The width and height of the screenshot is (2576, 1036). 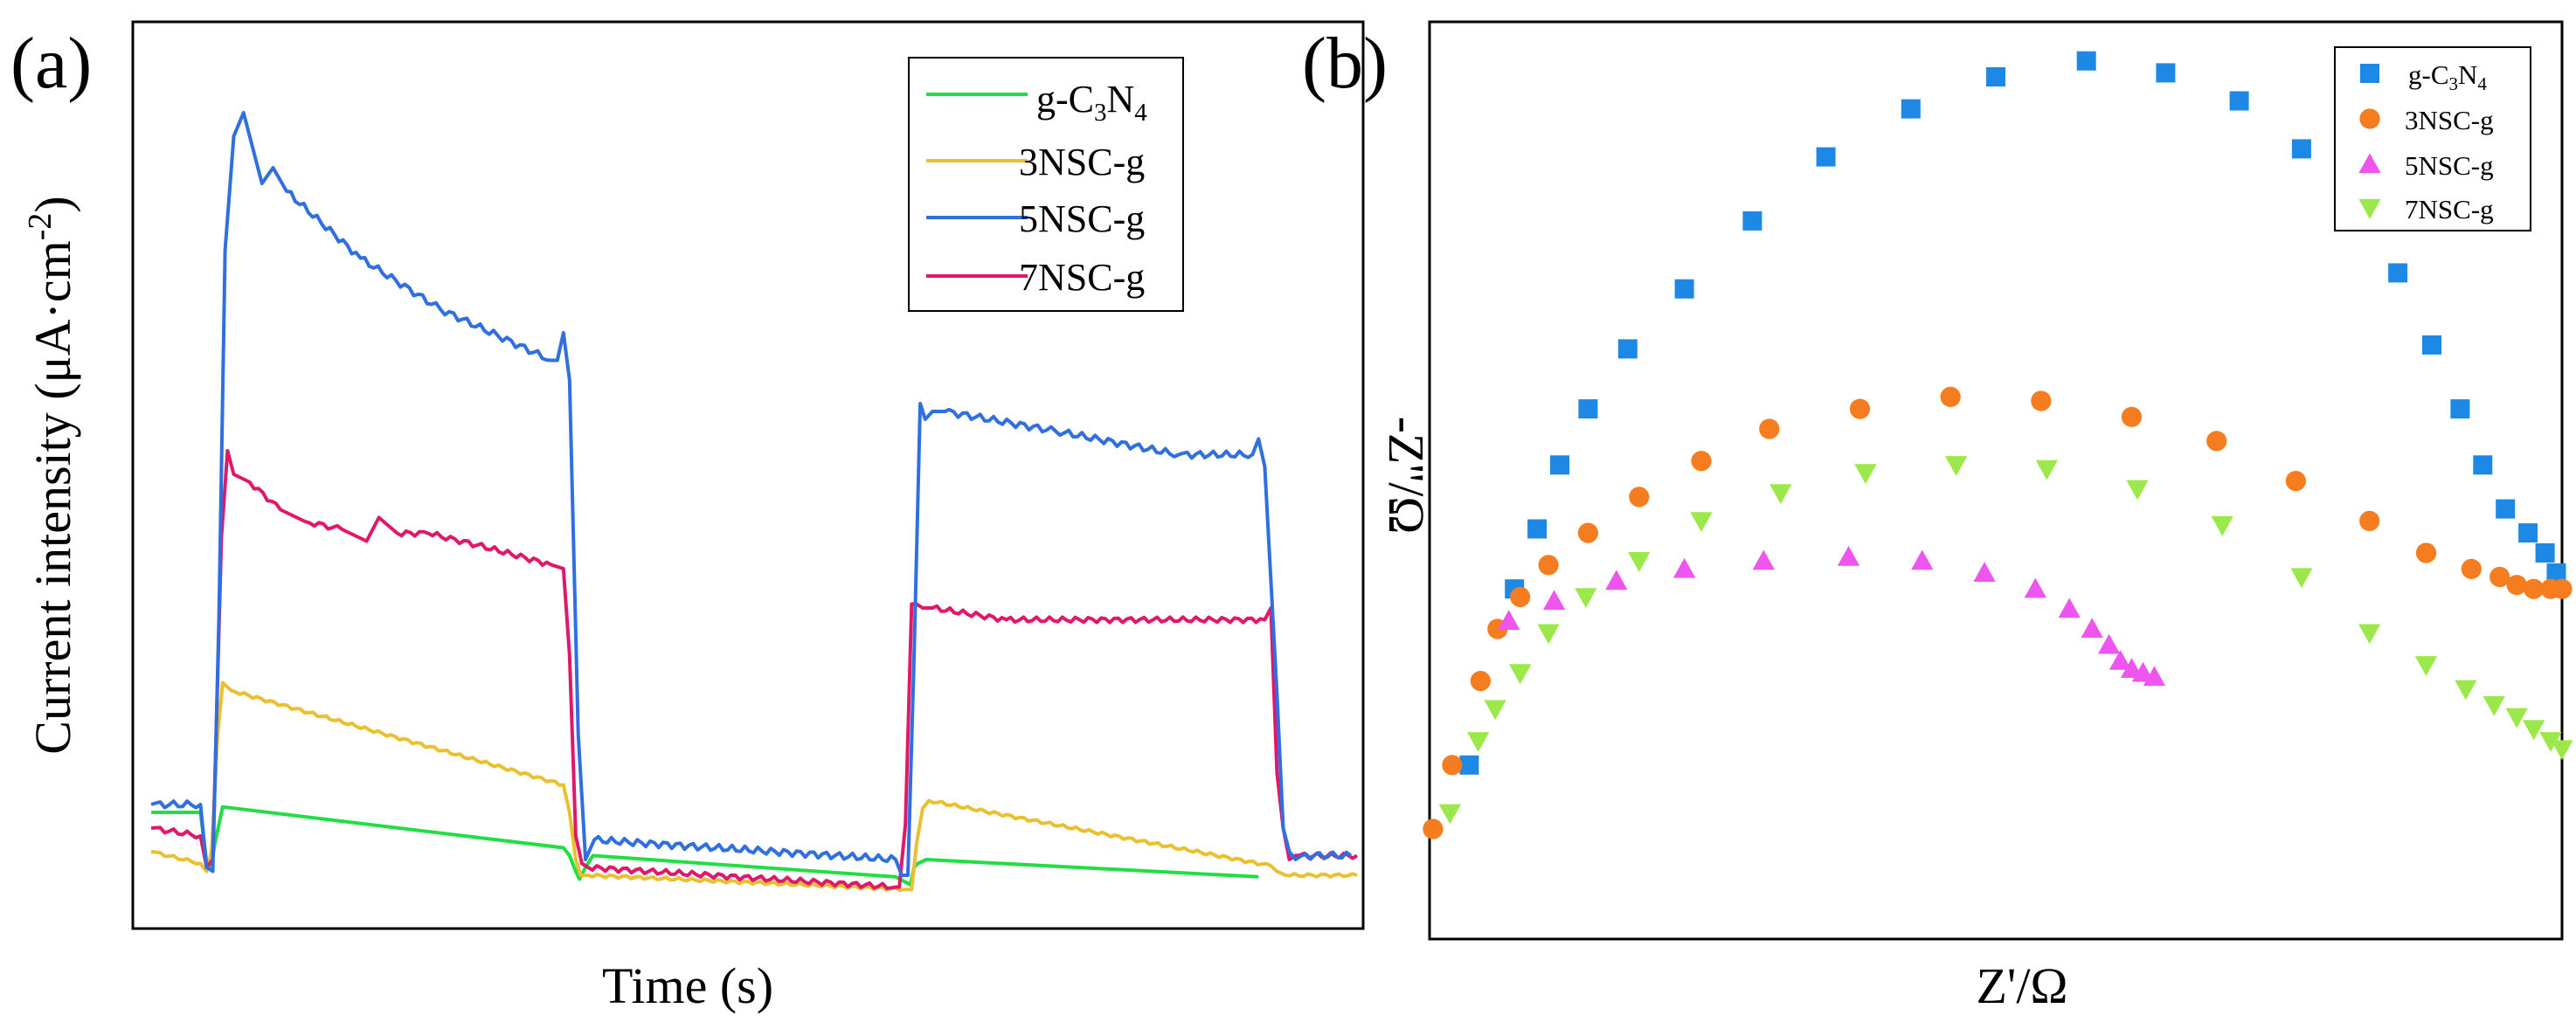 What do you see at coordinates (2449, 165) in the screenshot?
I see `legend-label-5NSC-g-b: 5NSC-g` at bounding box center [2449, 165].